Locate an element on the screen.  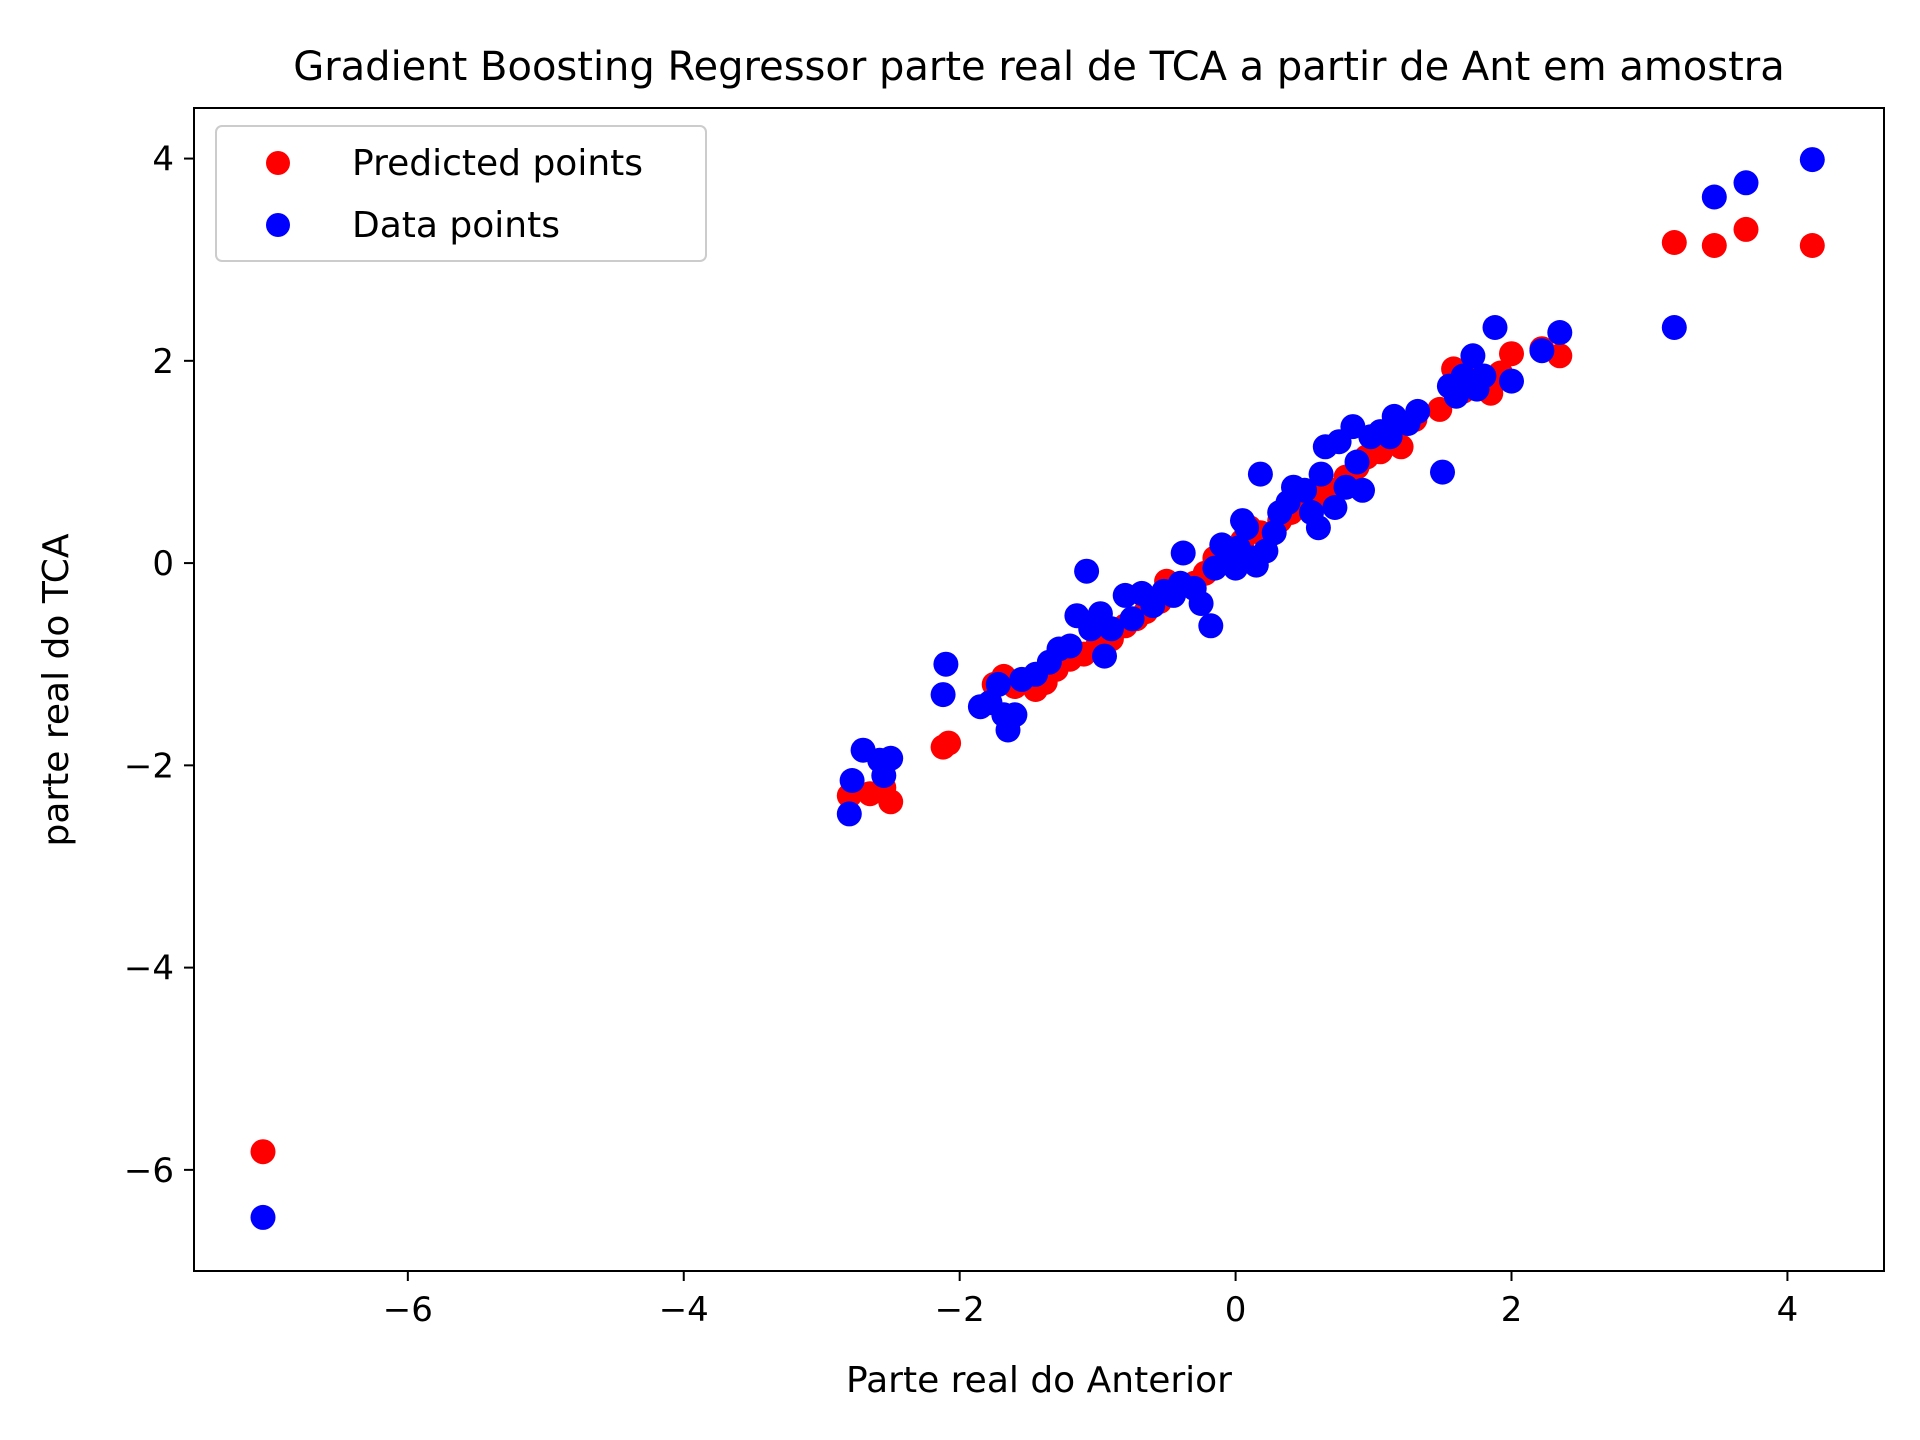
x-axis-label: Parte real do Anterior is located at coordinates (1039, 1380).